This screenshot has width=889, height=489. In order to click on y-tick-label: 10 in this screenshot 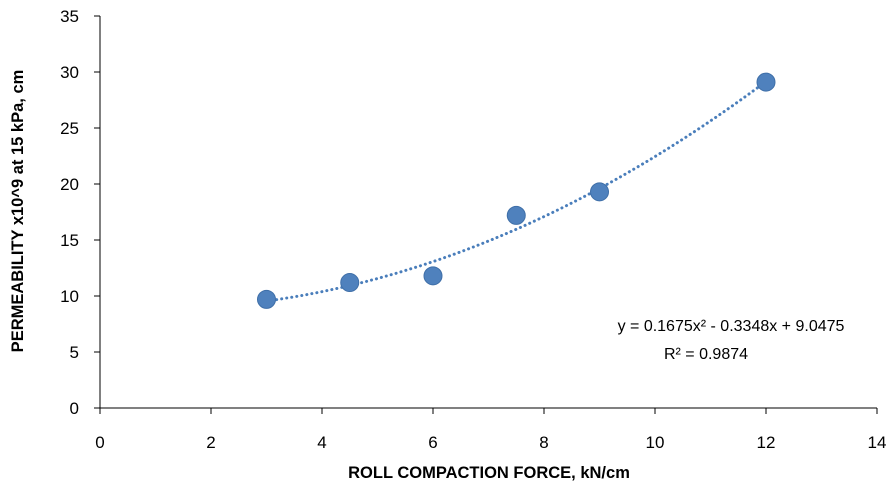, I will do `click(69, 296)`.